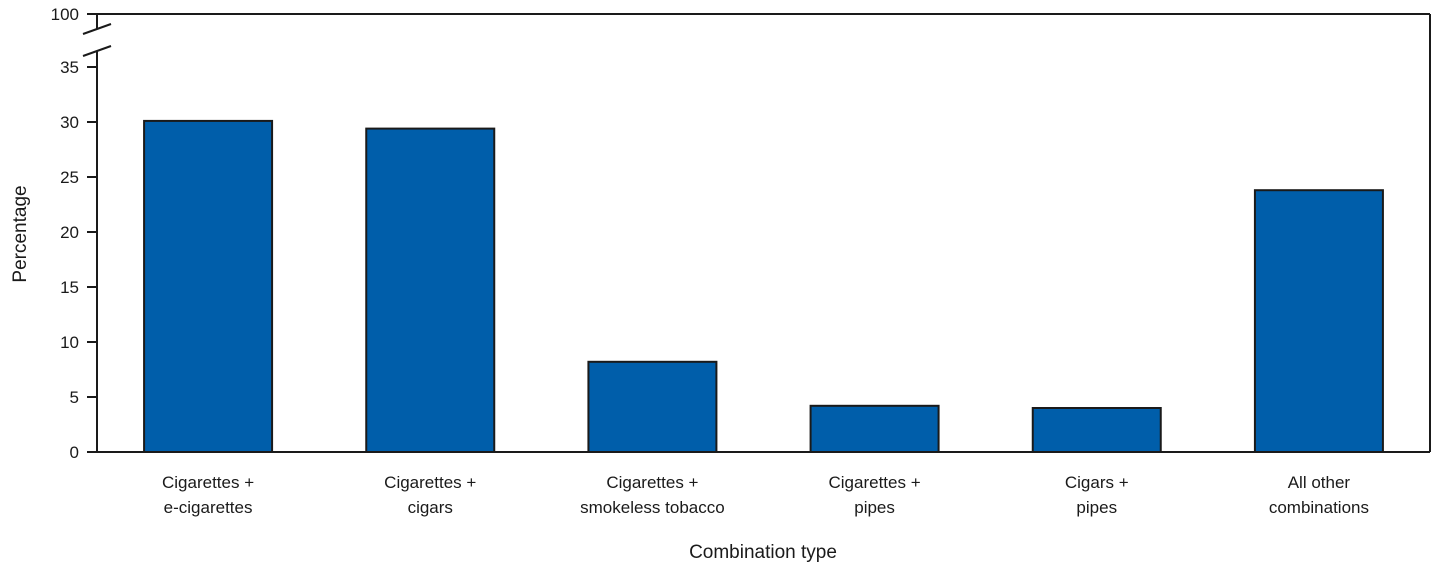  I want to click on category-label-3-1: pipes, so click(874, 507).